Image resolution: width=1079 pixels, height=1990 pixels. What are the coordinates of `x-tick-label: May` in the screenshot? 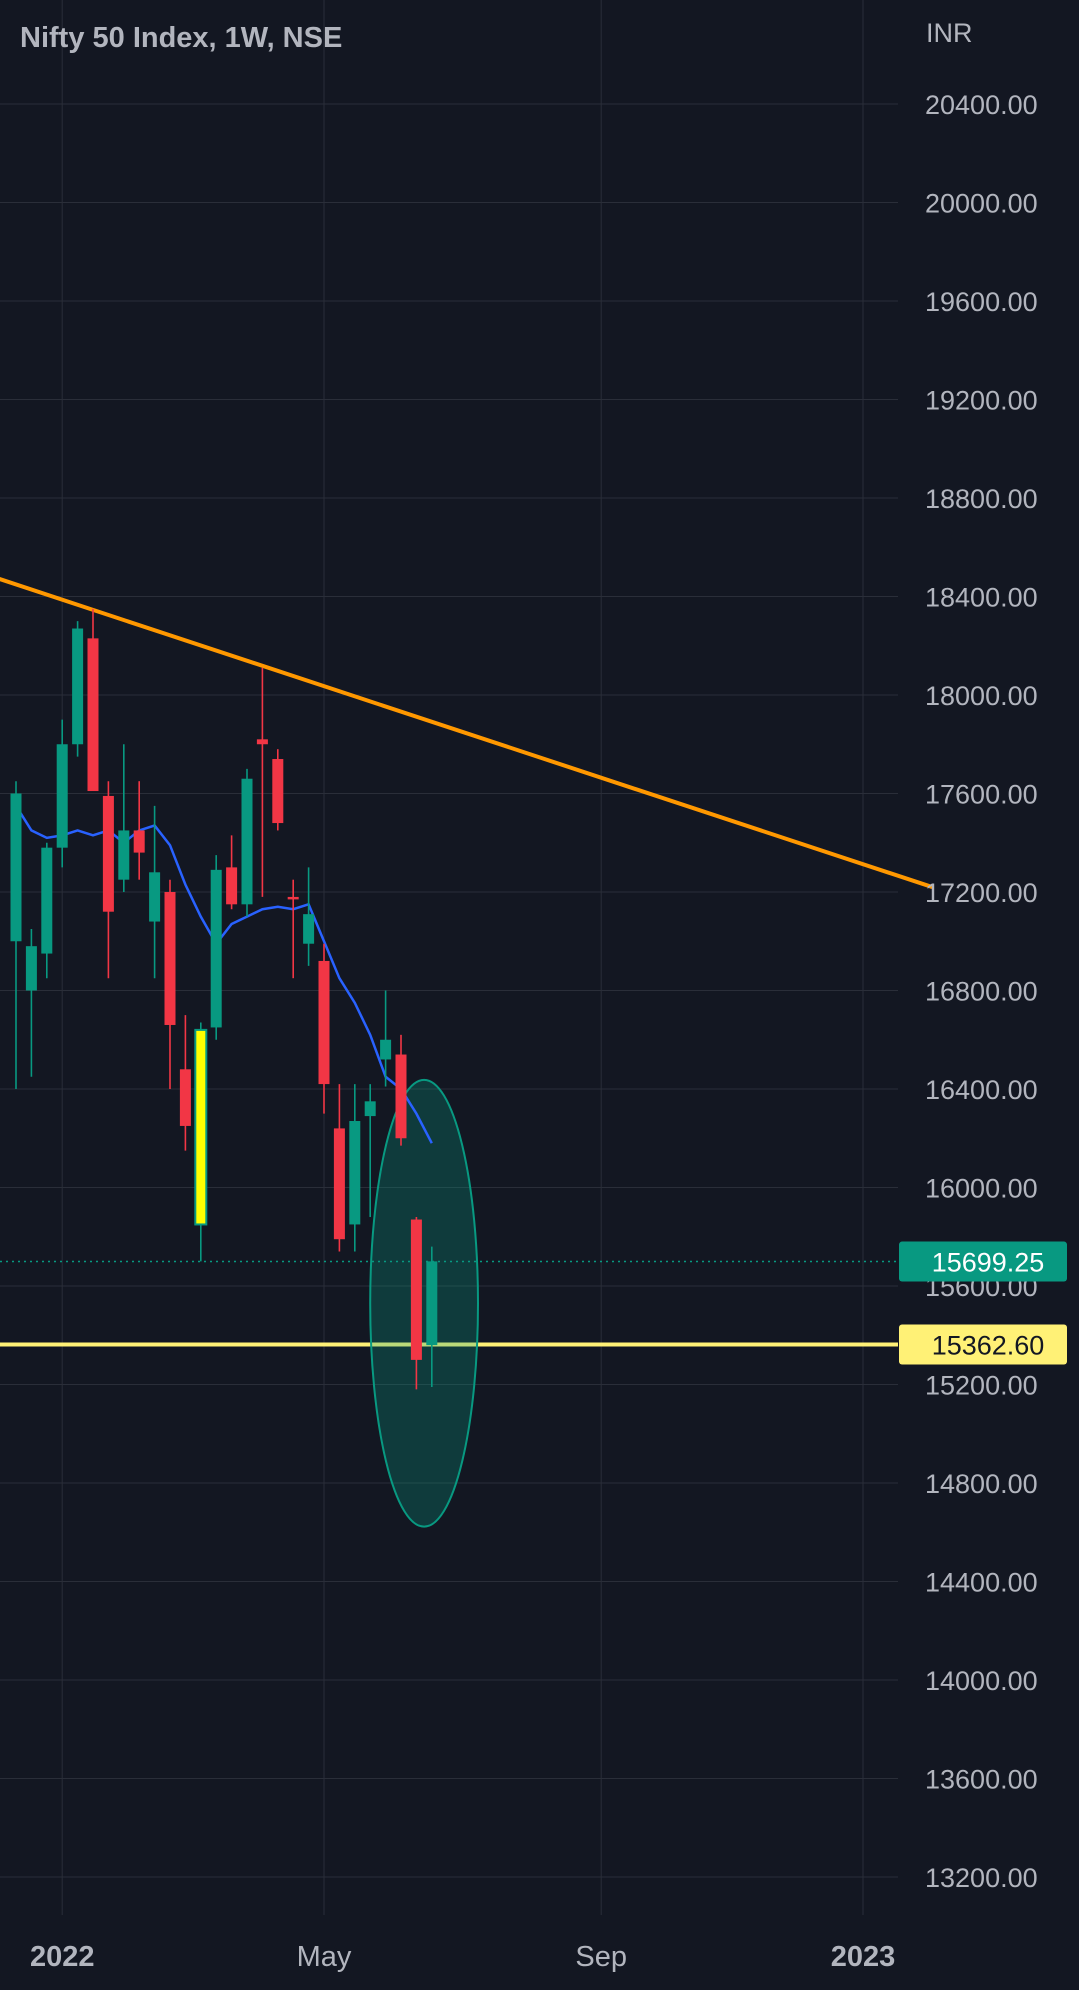 It's located at (324, 1957).